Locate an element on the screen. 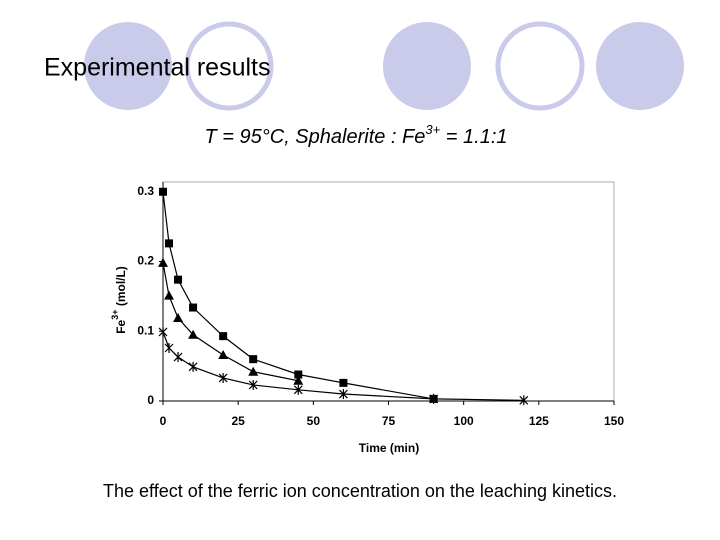 Image resolution: width=720 pixels, height=540 pixels. y-label-suffix: (mol/L) is located at coordinates (121, 287).